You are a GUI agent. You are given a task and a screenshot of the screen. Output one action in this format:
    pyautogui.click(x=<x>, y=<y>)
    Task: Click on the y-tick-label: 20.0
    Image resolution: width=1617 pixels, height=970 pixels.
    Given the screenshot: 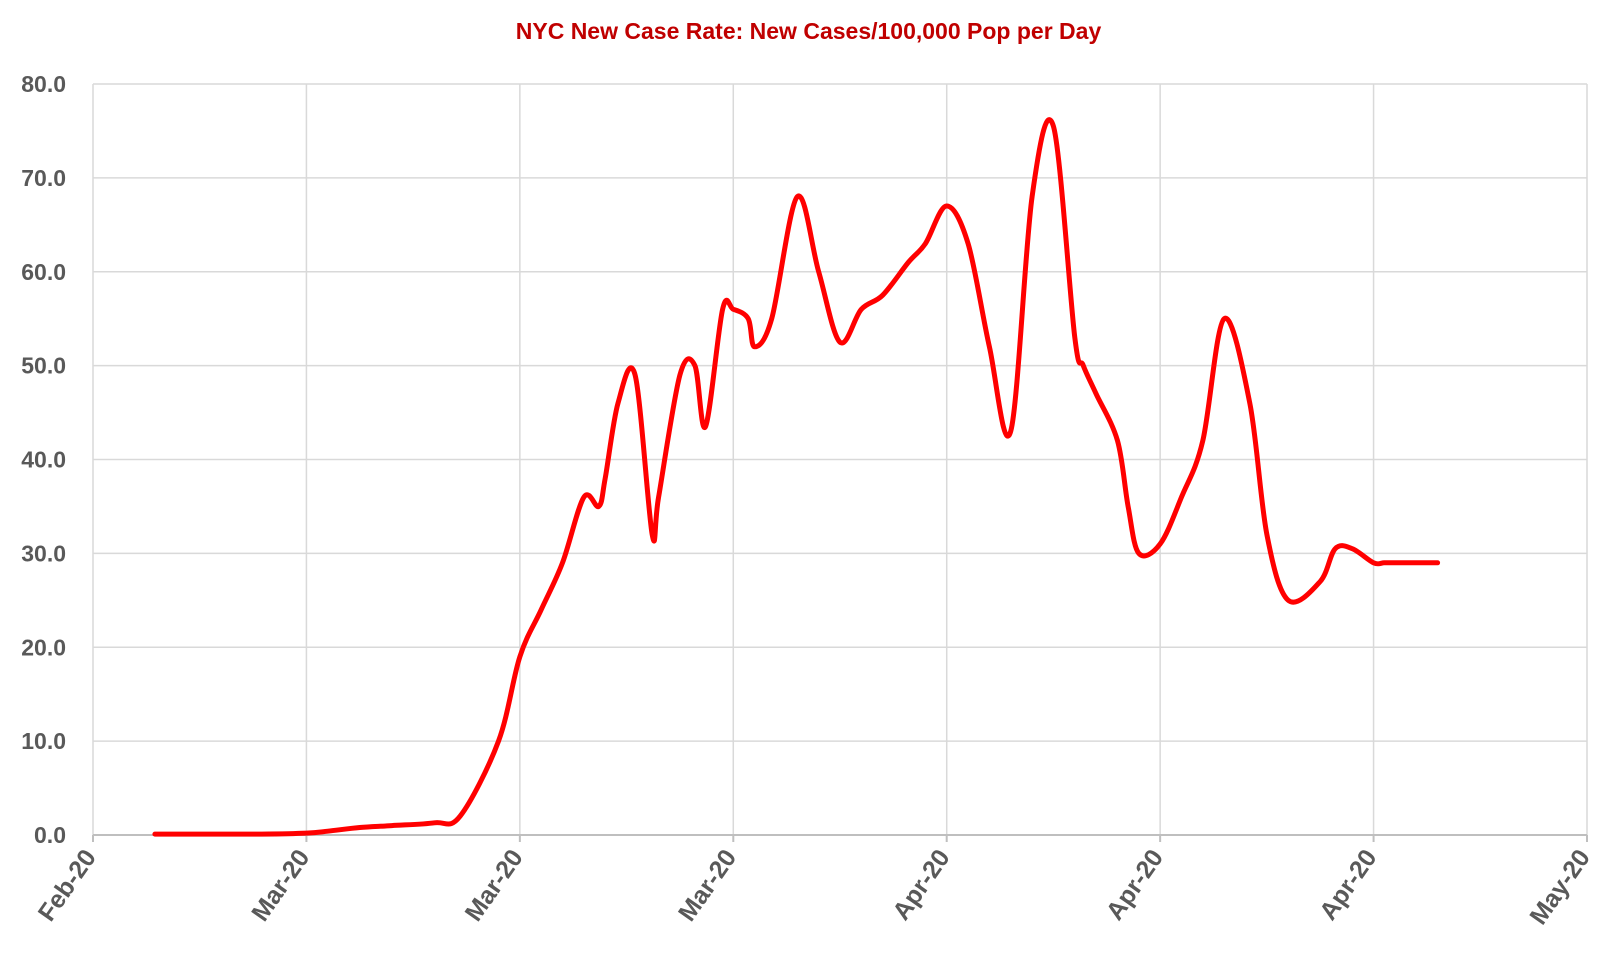 What is the action you would take?
    pyautogui.click(x=43, y=647)
    